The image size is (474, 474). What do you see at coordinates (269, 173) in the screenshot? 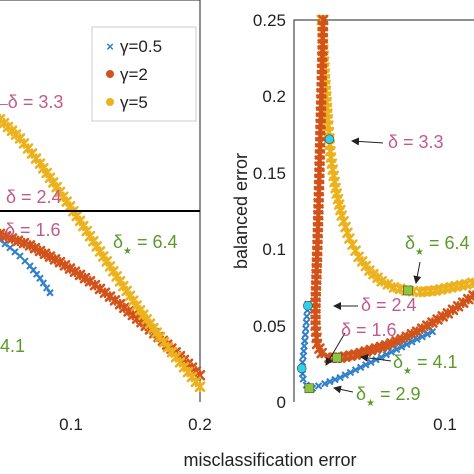
I see `right-y-tick: 0.15` at bounding box center [269, 173].